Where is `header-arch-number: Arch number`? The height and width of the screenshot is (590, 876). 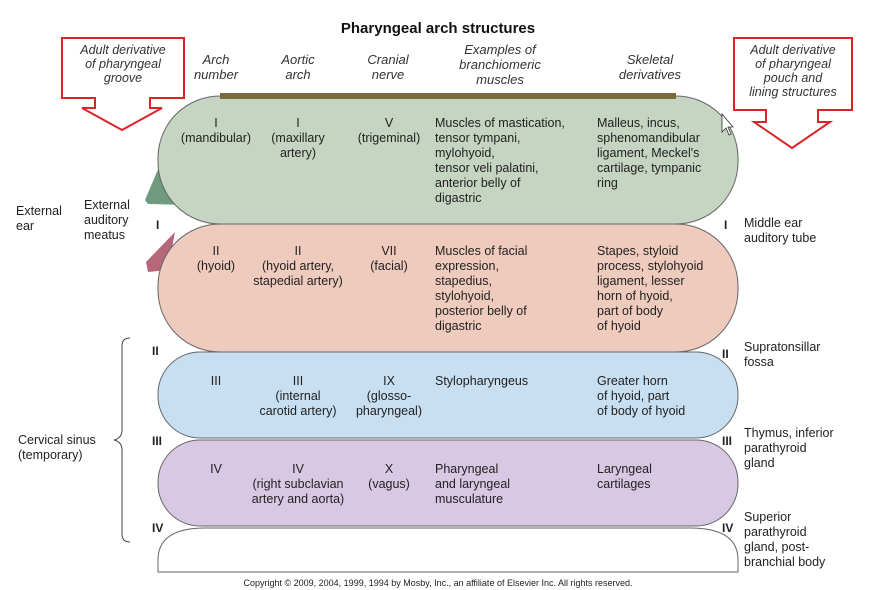
header-arch-number: Arch number is located at coordinates (216, 67).